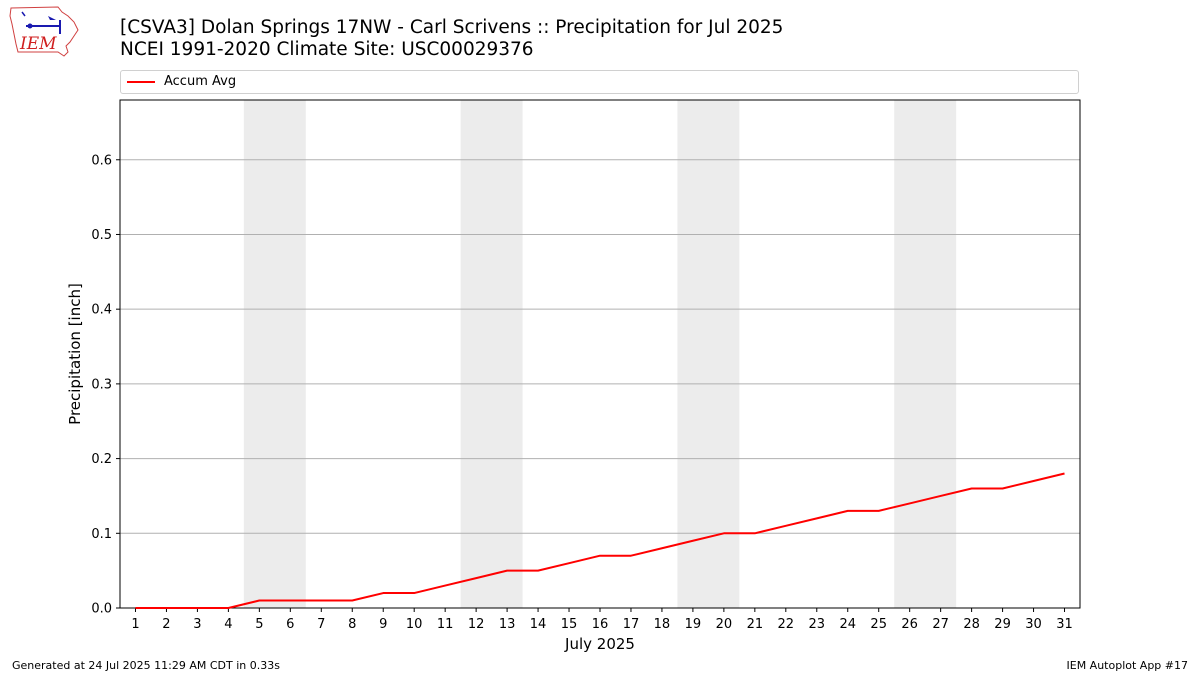  What do you see at coordinates (101, 459) in the screenshot?
I see `y-tick-label: 0.2` at bounding box center [101, 459].